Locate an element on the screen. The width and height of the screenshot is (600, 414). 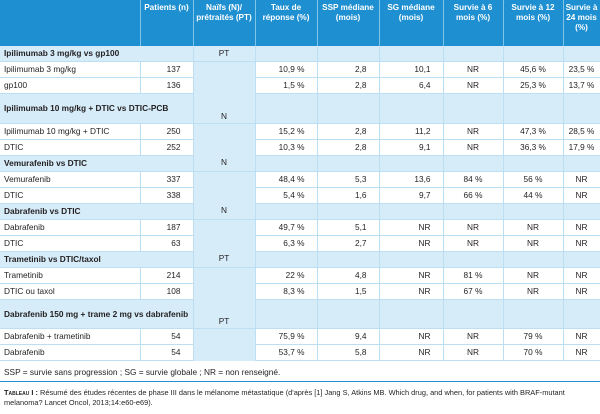
value-cell: 36,3 % is located at coordinates (533, 147).